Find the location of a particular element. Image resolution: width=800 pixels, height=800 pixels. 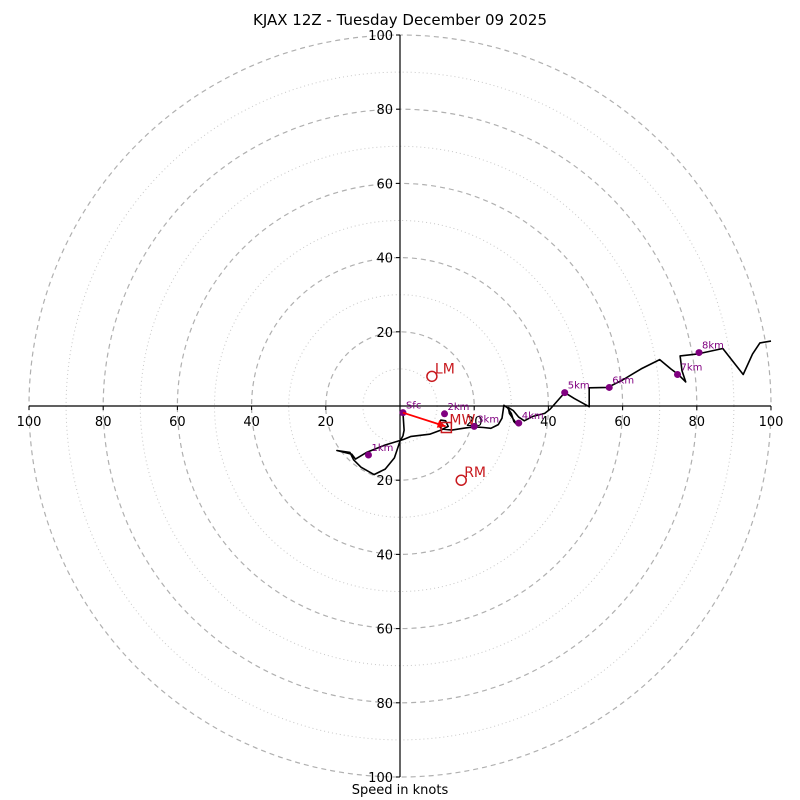

level-label: Sfc is located at coordinates (413, 406).